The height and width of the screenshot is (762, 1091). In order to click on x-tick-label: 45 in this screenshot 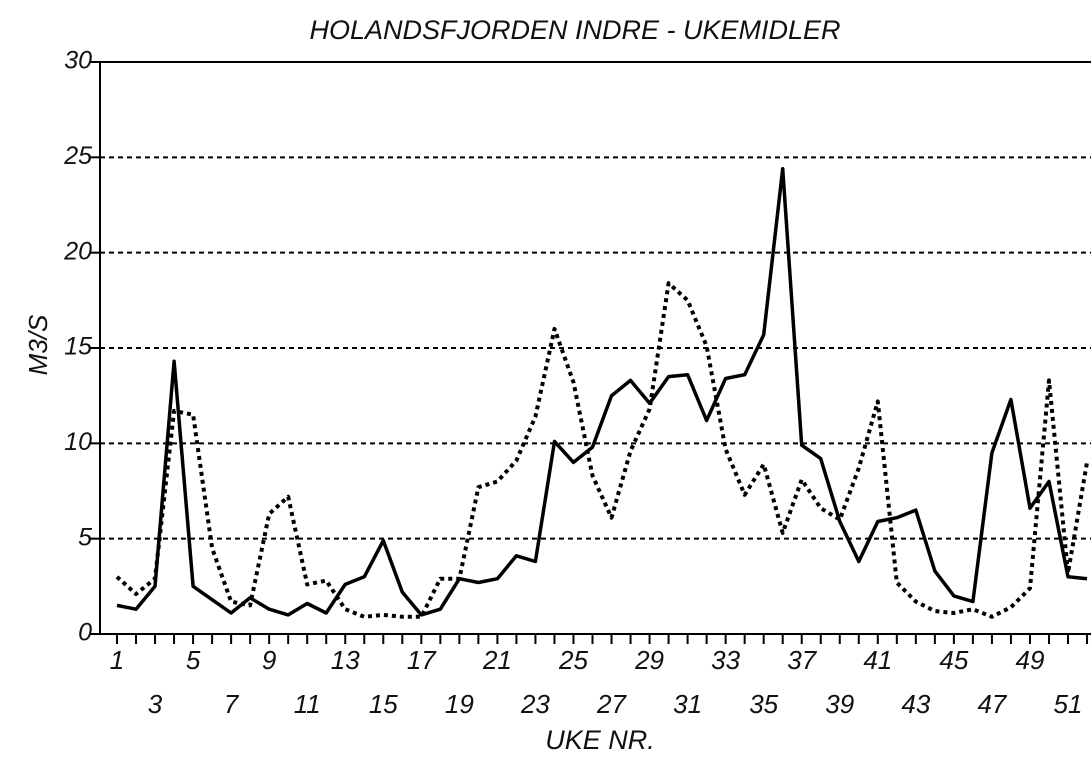, I will do `click(953, 660)`.